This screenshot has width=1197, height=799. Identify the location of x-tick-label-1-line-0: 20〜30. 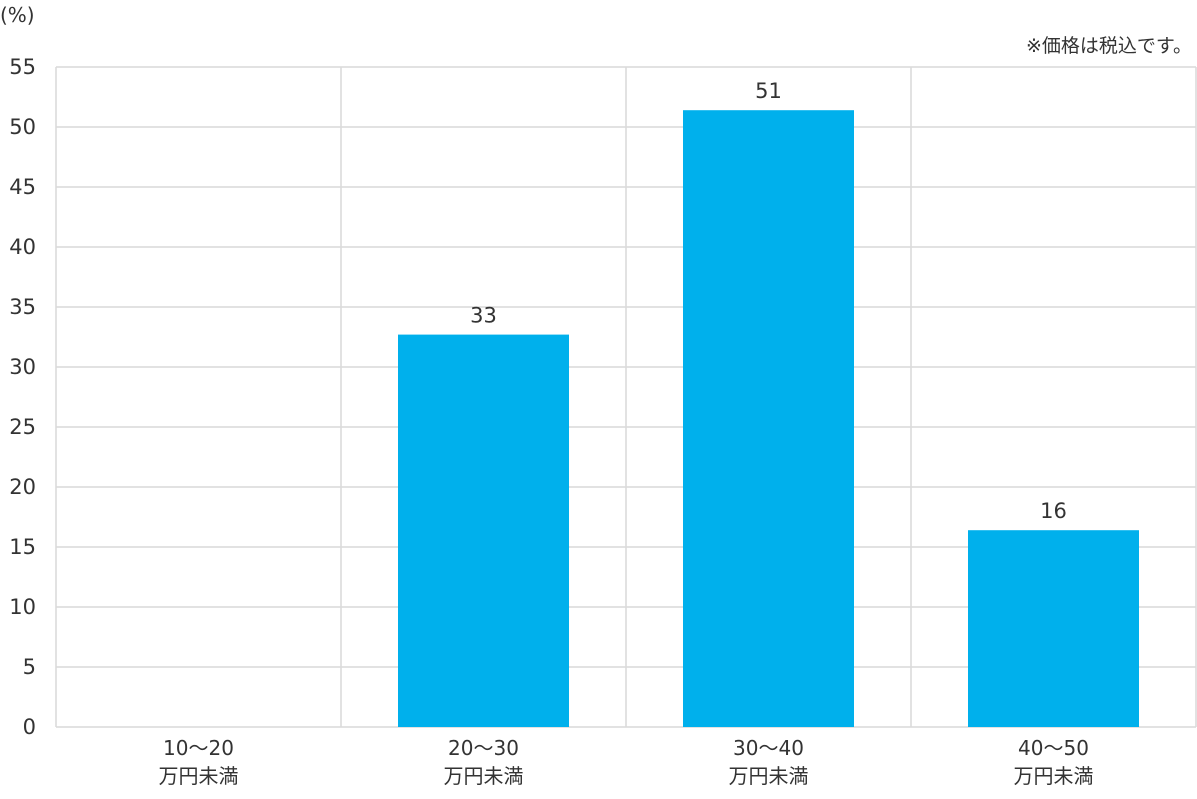
(483, 748).